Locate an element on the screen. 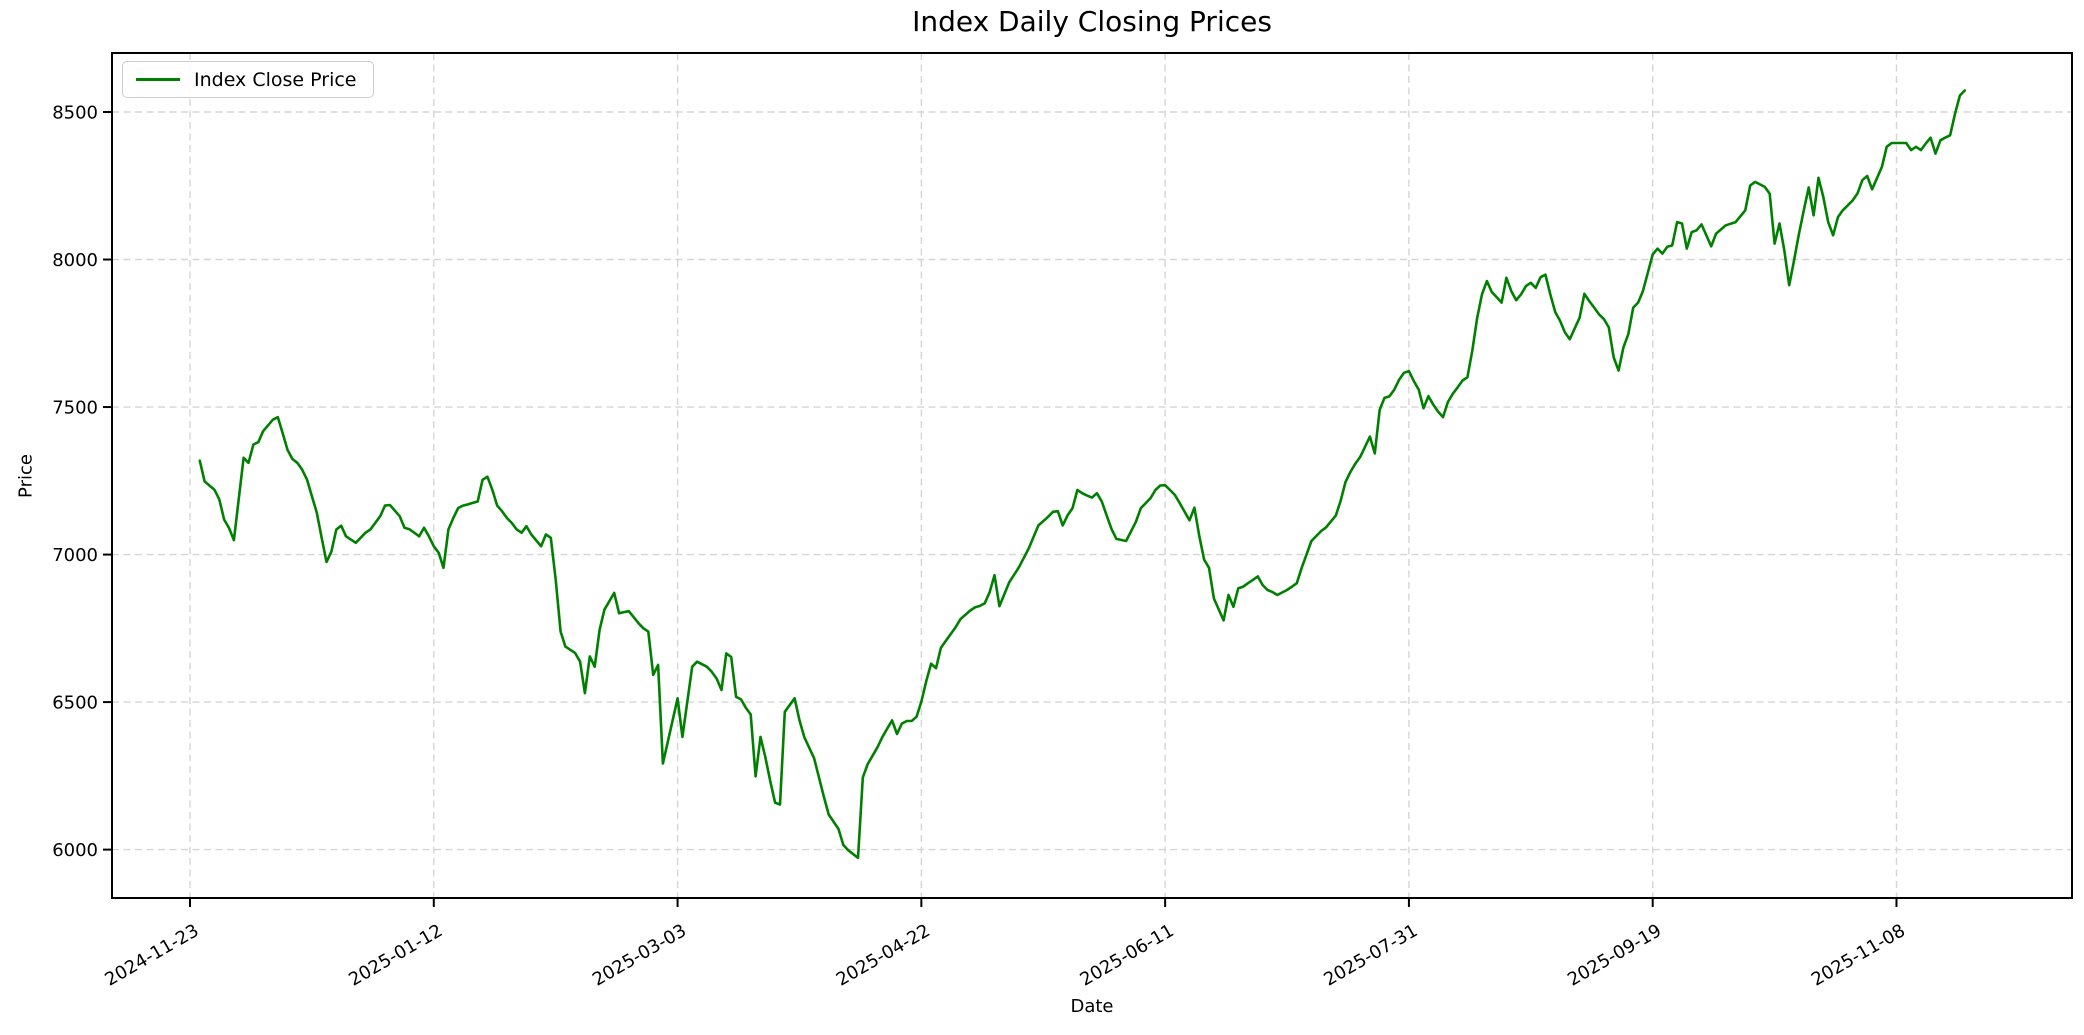  x-tick-label: 2025-07-31 is located at coordinates (1370, 955).